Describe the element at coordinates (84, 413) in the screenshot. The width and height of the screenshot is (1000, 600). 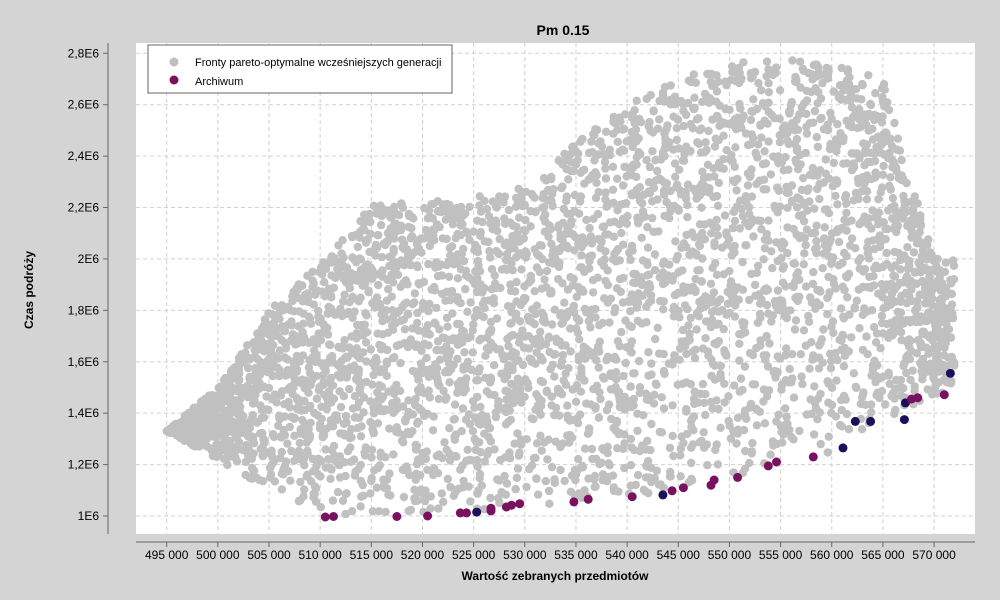
I see `y-tick-label: 1,4E6` at that location.